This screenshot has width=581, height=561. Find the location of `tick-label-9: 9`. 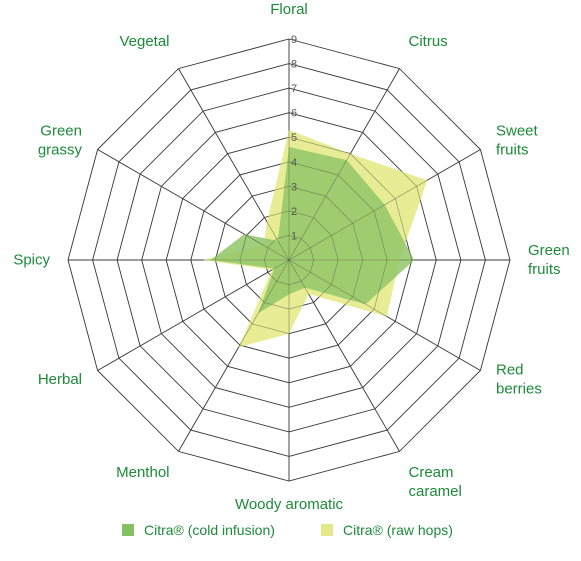

tick-label-9: 9 is located at coordinates (294, 40).